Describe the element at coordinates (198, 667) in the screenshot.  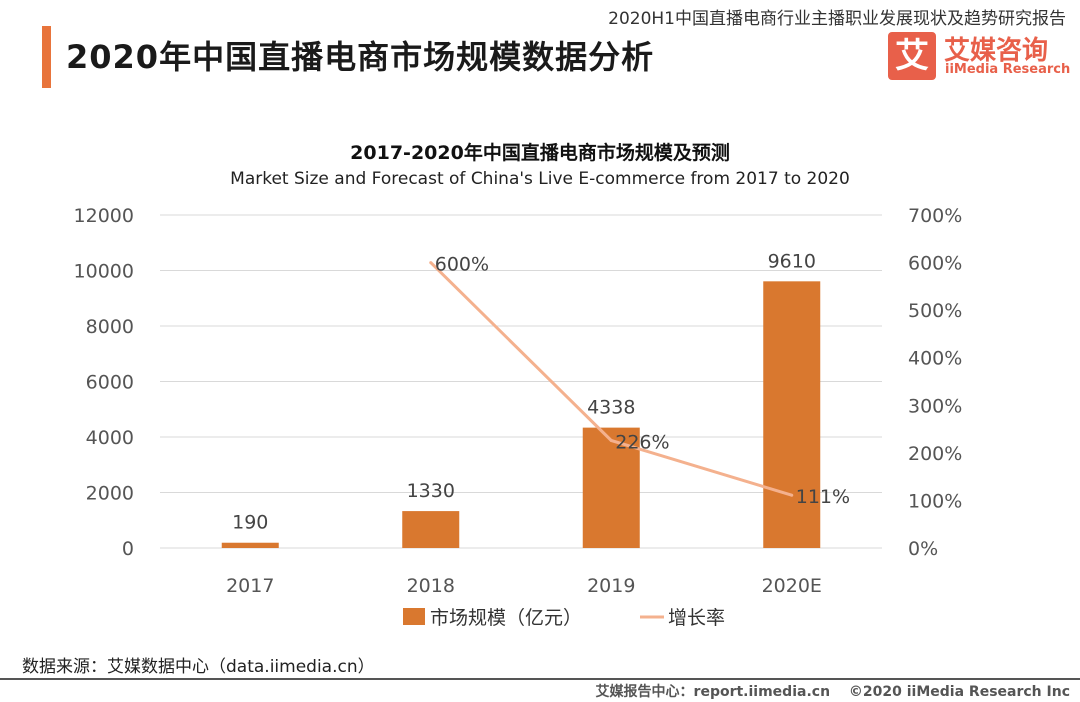
I see `data-source: 数据来源：艾媒数据中心（data.iimedia.cn）` at that location.